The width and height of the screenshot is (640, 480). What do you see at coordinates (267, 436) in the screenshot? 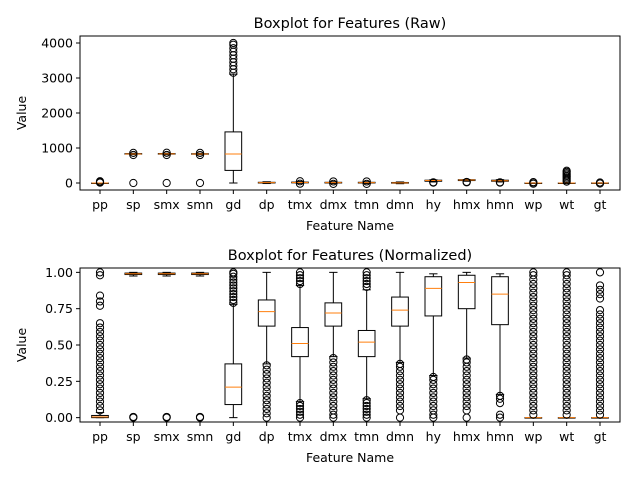
I see `x-tick-label-dp: dp` at bounding box center [267, 436].